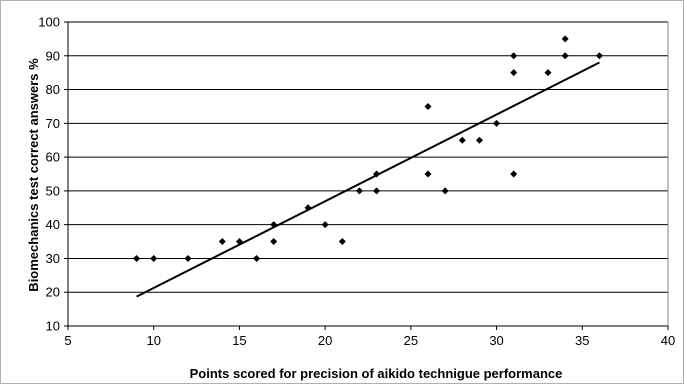 The width and height of the screenshot is (684, 384). I want to click on y-tick-label: 30, so click(53, 258).